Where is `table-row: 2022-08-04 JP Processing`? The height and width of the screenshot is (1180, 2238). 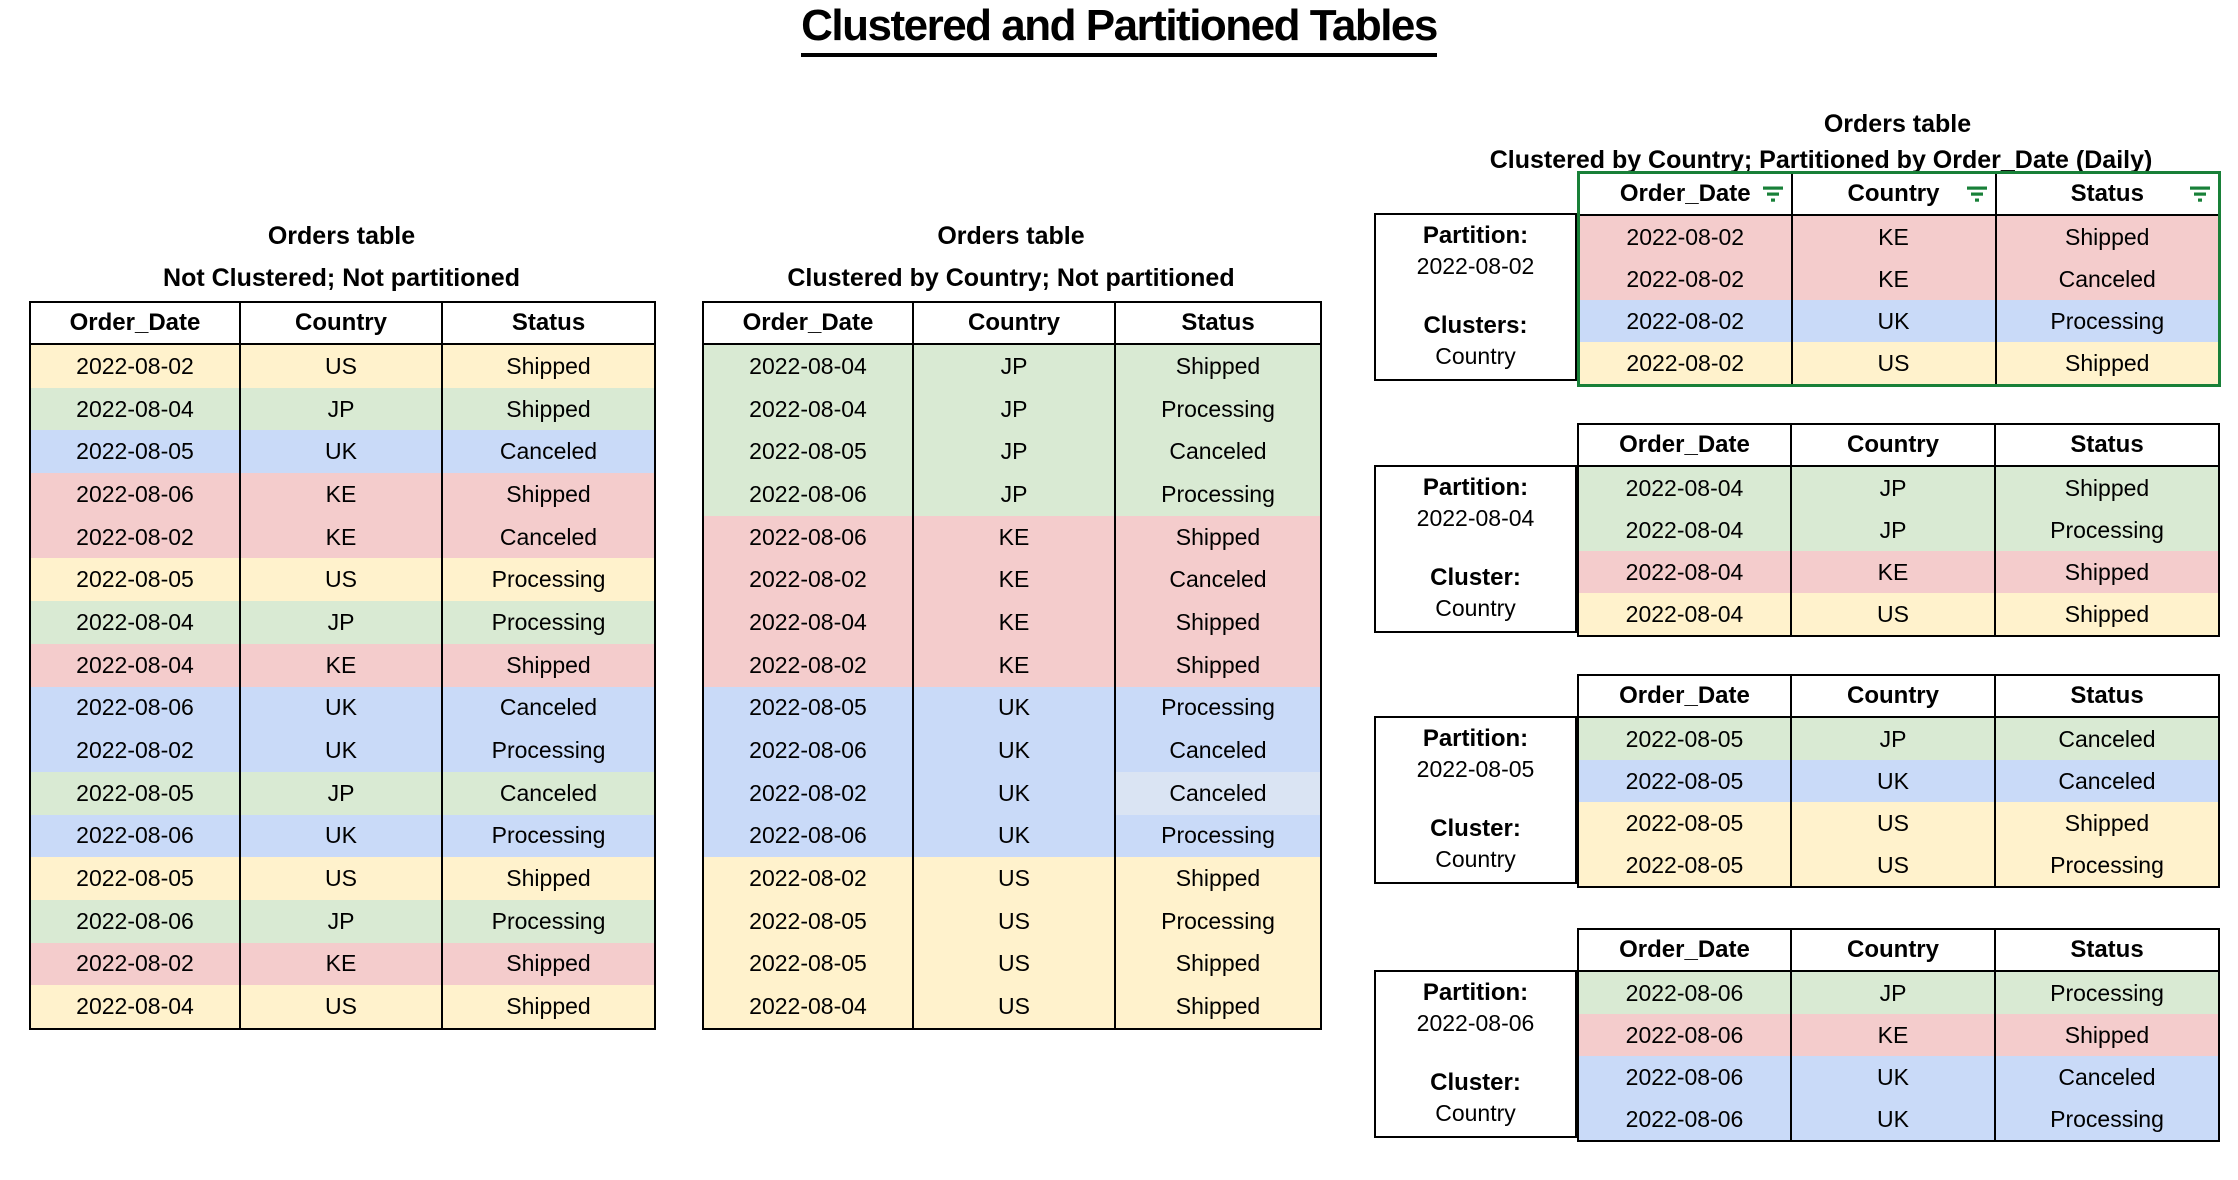 table-row: 2022-08-04 JP Processing is located at coordinates (342, 622).